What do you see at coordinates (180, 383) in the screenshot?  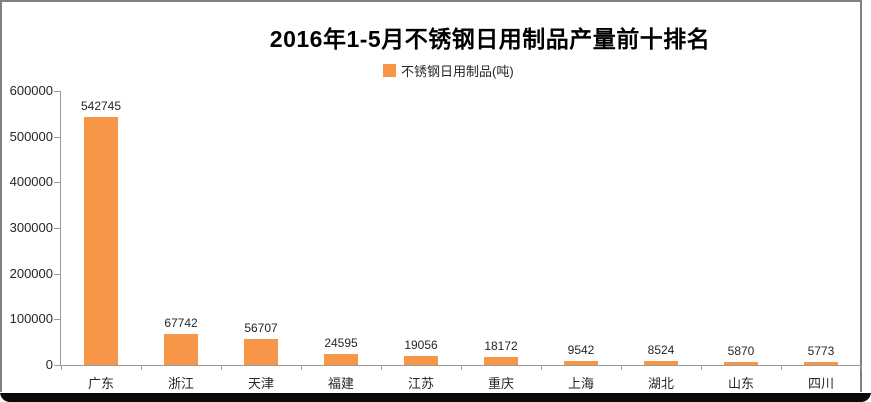 I see `x-axis-category-label: 浙江` at bounding box center [180, 383].